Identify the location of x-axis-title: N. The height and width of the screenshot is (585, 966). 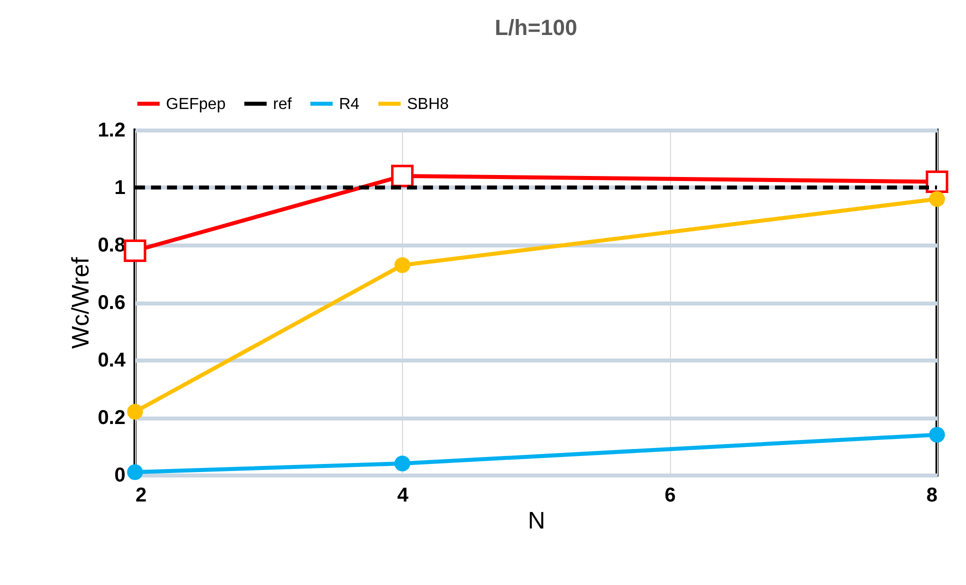
(537, 521).